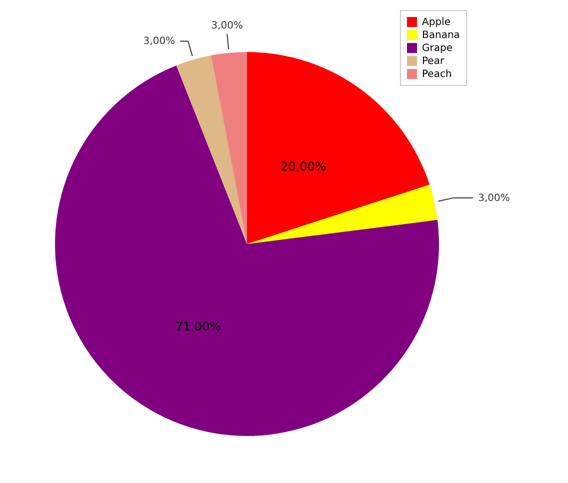  What do you see at coordinates (437, 74) in the screenshot?
I see `legend-label: Peach` at bounding box center [437, 74].